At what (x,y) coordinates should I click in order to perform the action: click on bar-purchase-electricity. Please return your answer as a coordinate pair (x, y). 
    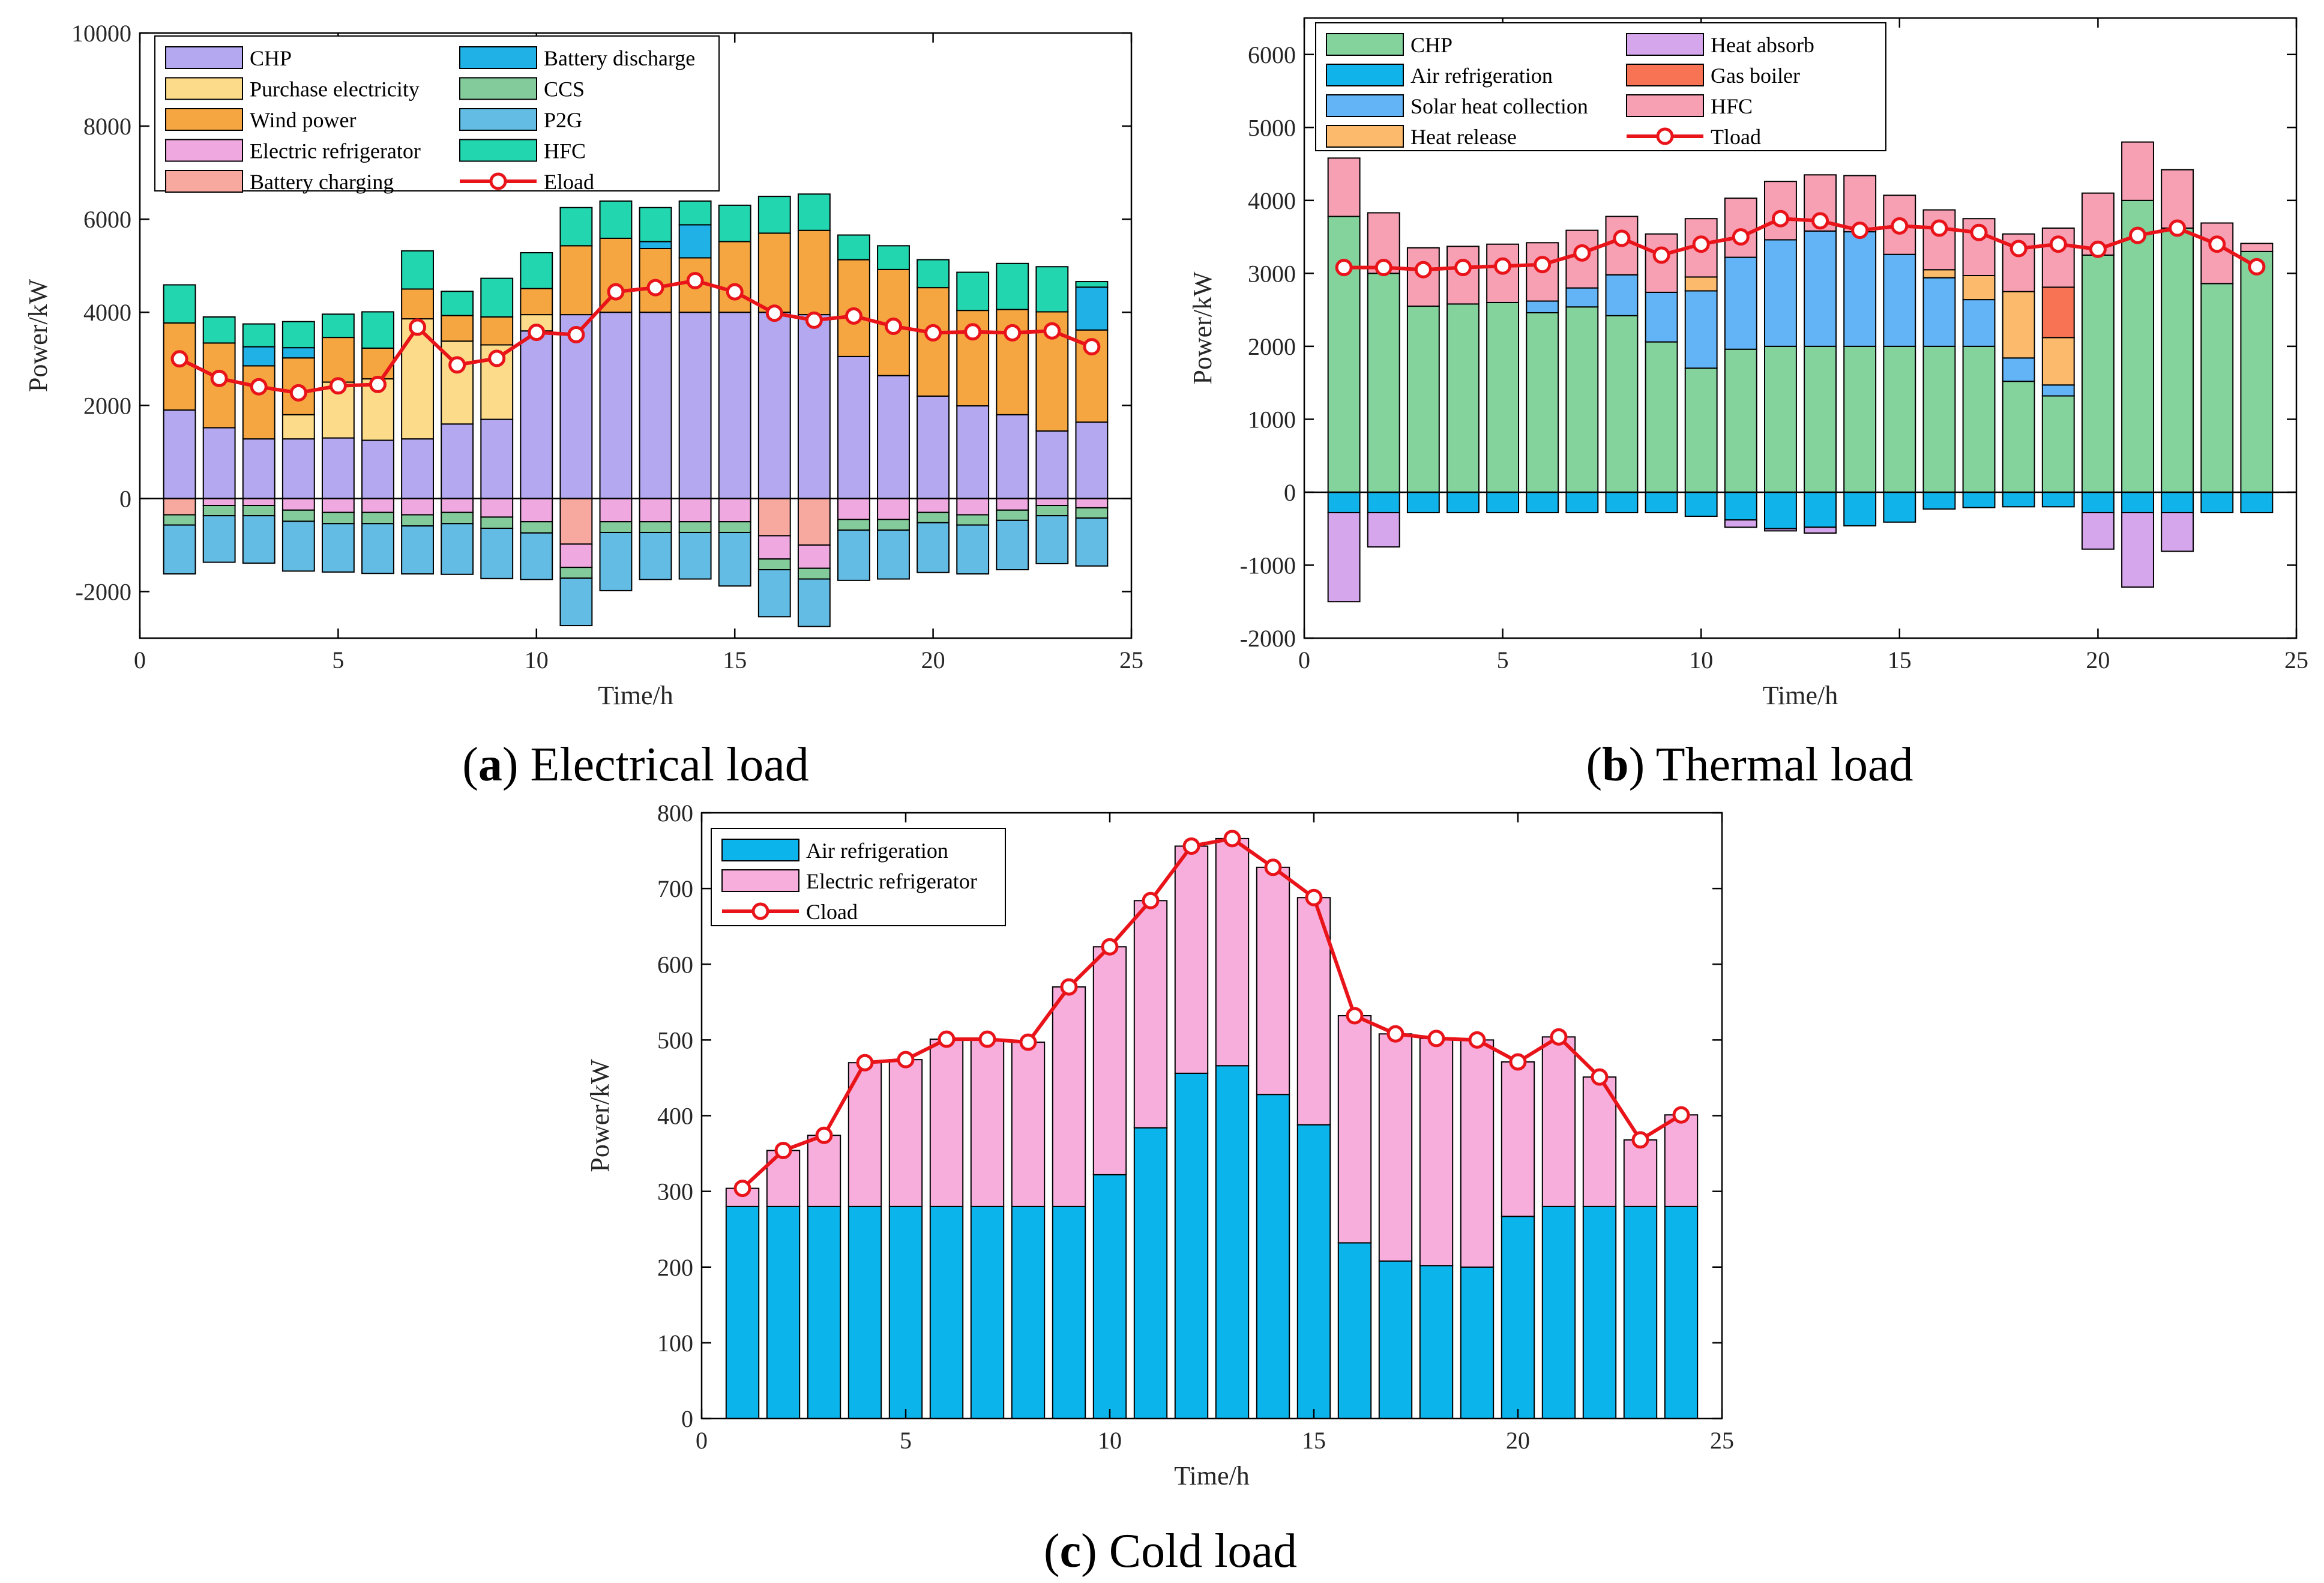
    Looking at the image, I should click on (338, 410).